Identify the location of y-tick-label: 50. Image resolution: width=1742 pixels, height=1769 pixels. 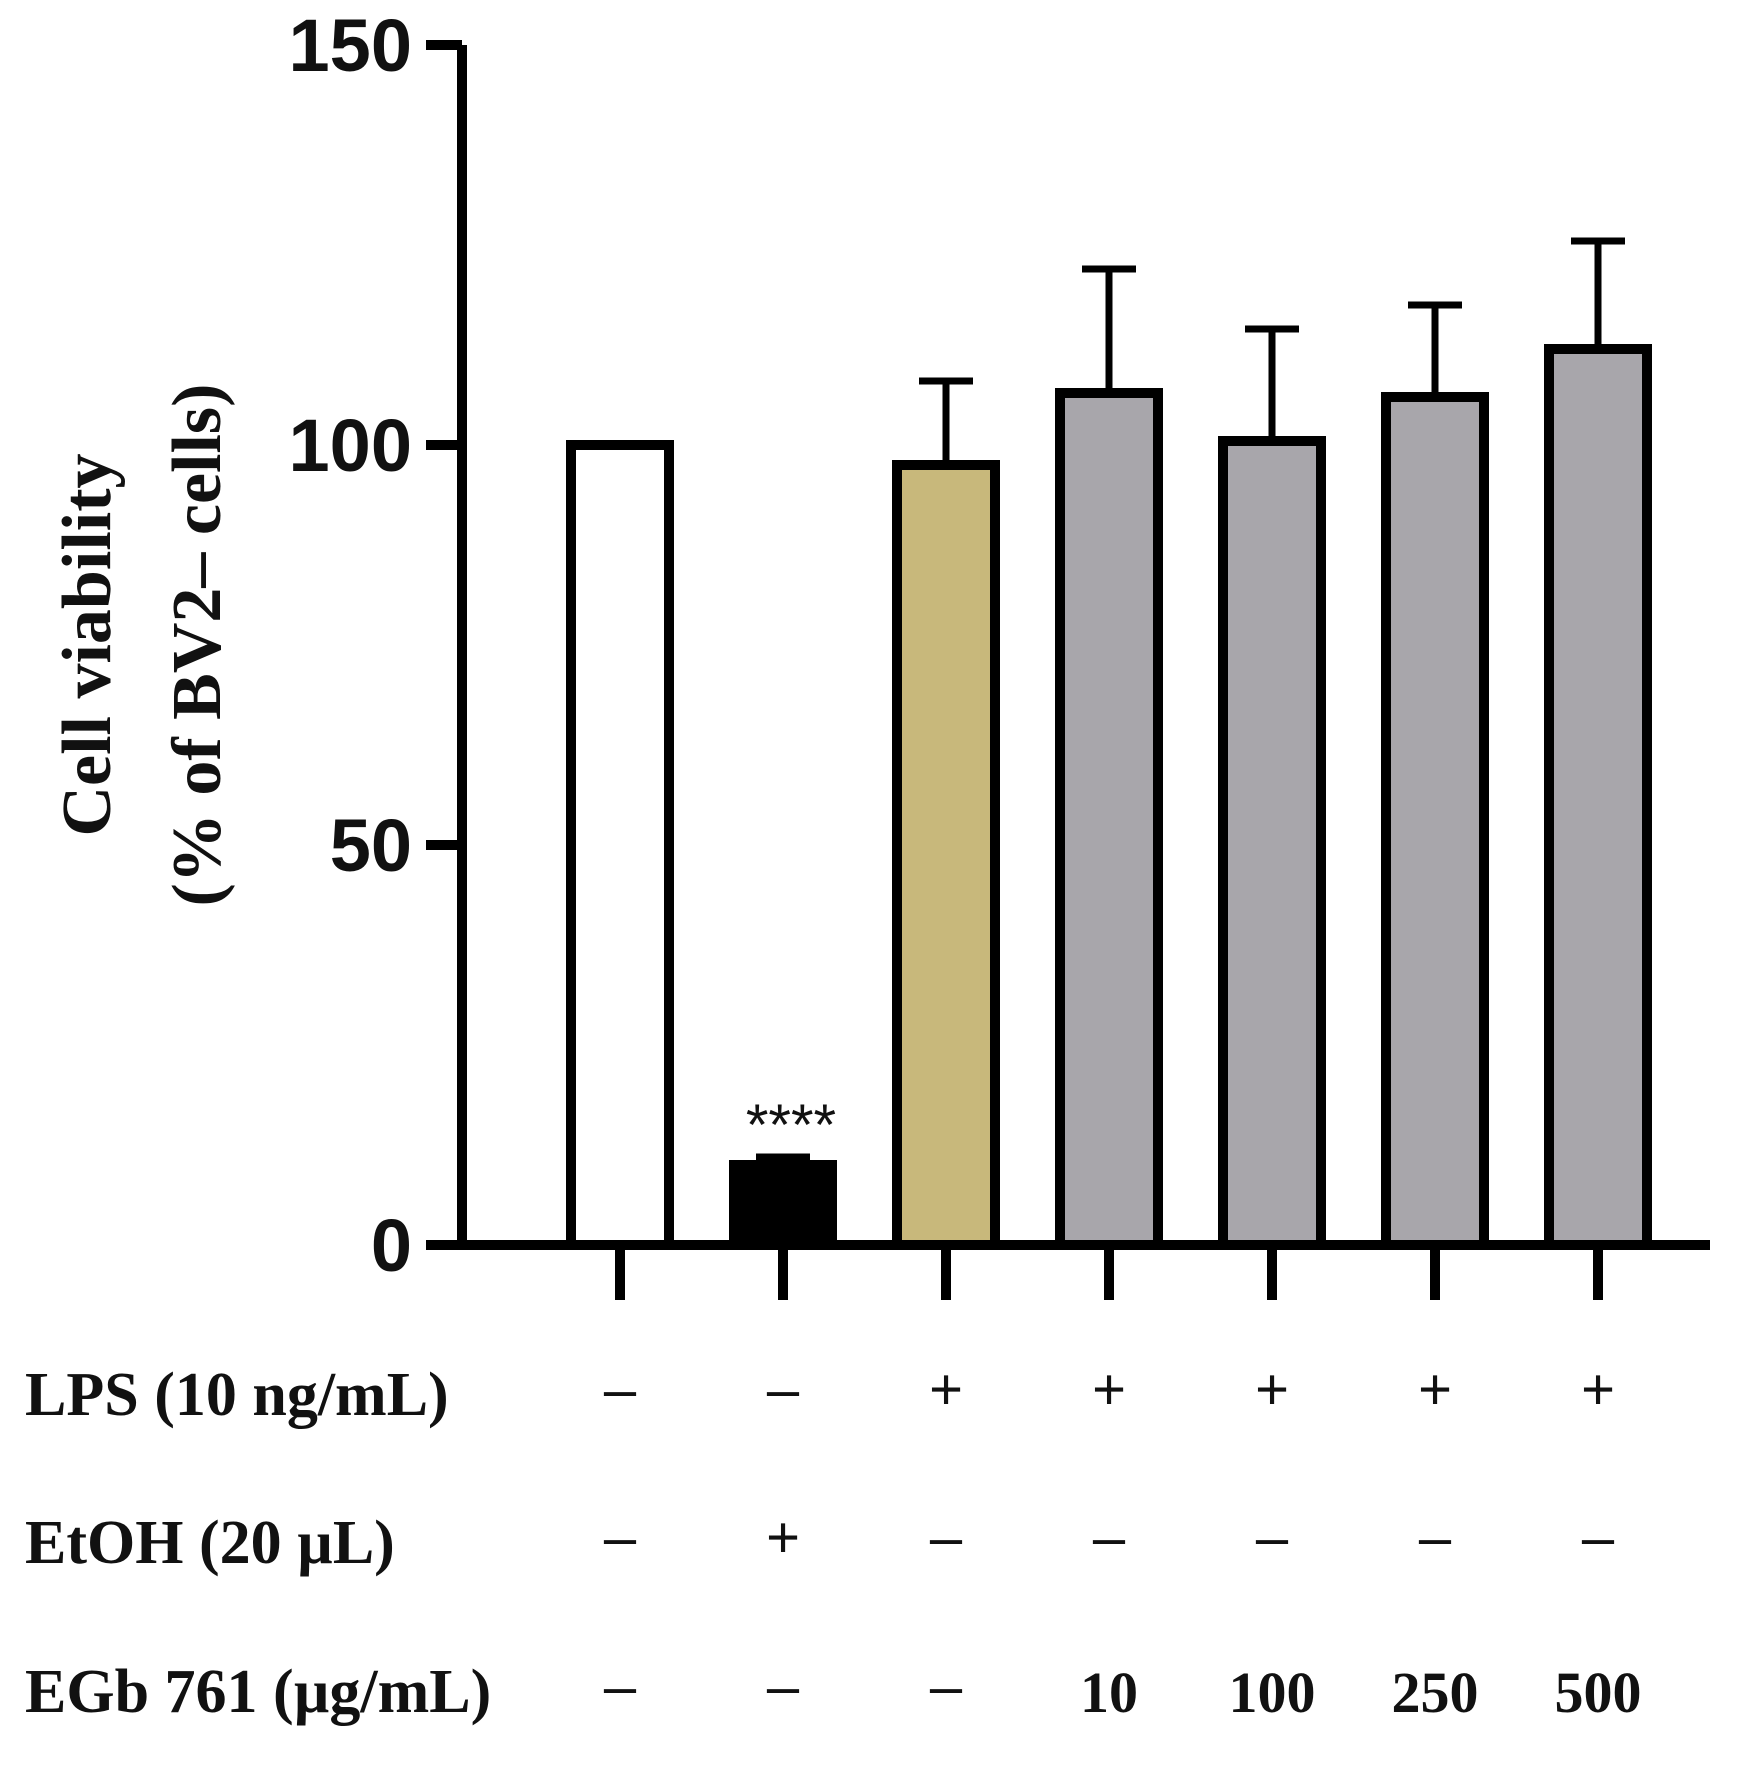
(371, 845).